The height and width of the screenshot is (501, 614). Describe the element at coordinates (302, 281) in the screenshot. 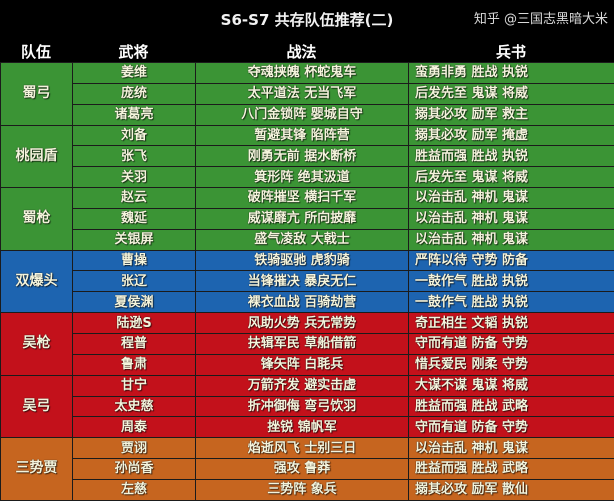

I see `tactics-cell: 当锋摧决 暴戾无仁` at that location.